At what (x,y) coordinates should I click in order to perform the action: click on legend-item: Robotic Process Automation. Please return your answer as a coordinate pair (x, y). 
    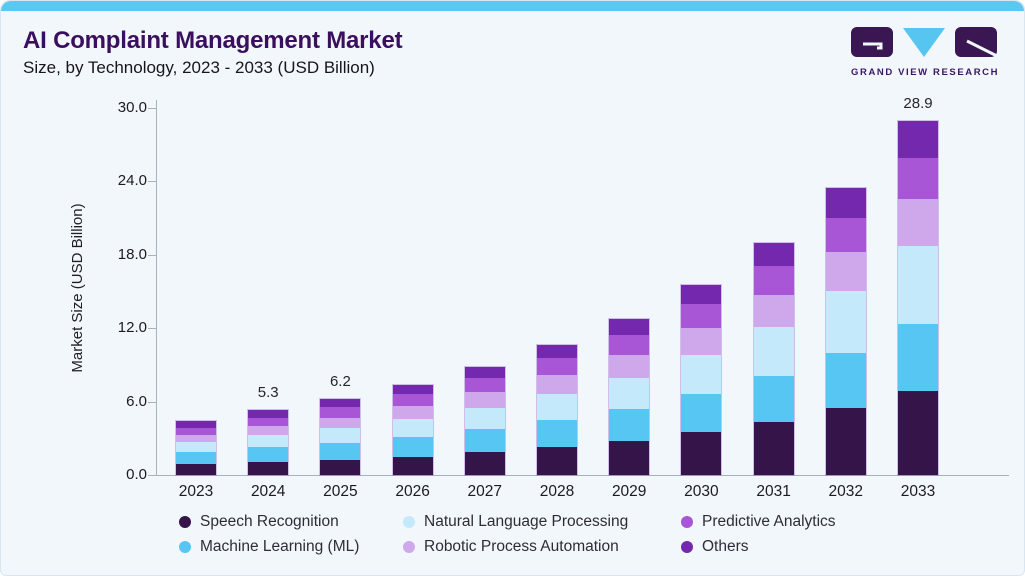
    Looking at the image, I should click on (542, 547).